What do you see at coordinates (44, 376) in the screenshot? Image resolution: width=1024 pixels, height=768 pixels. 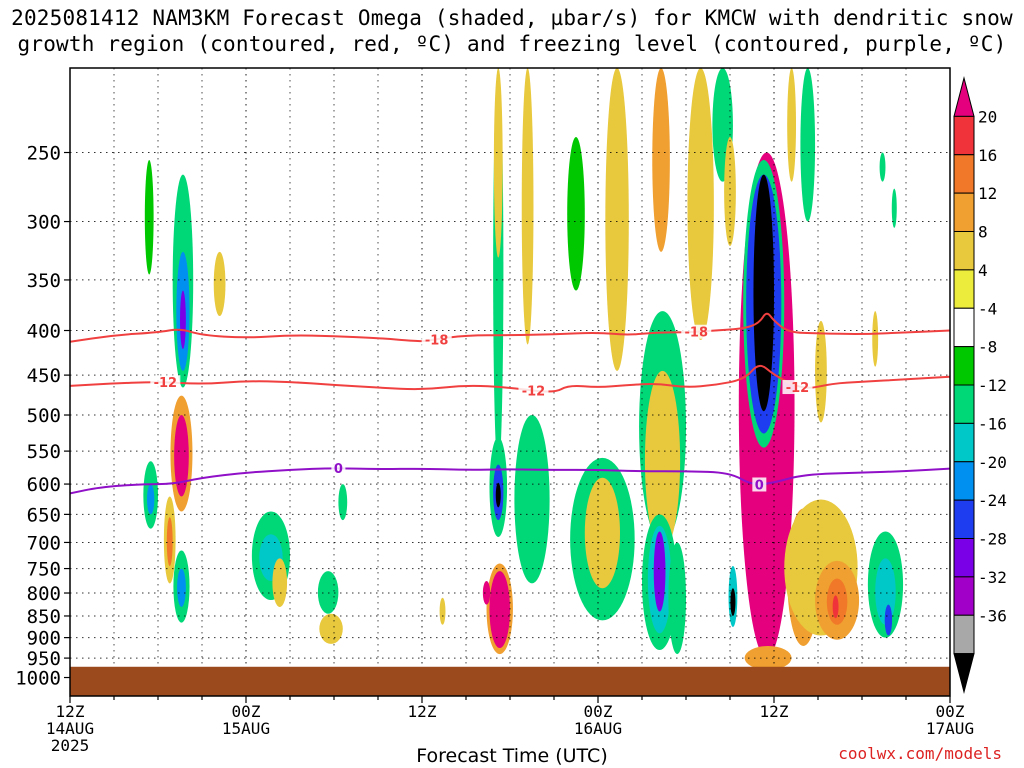 I see `y-tick-label: 450` at bounding box center [44, 376].